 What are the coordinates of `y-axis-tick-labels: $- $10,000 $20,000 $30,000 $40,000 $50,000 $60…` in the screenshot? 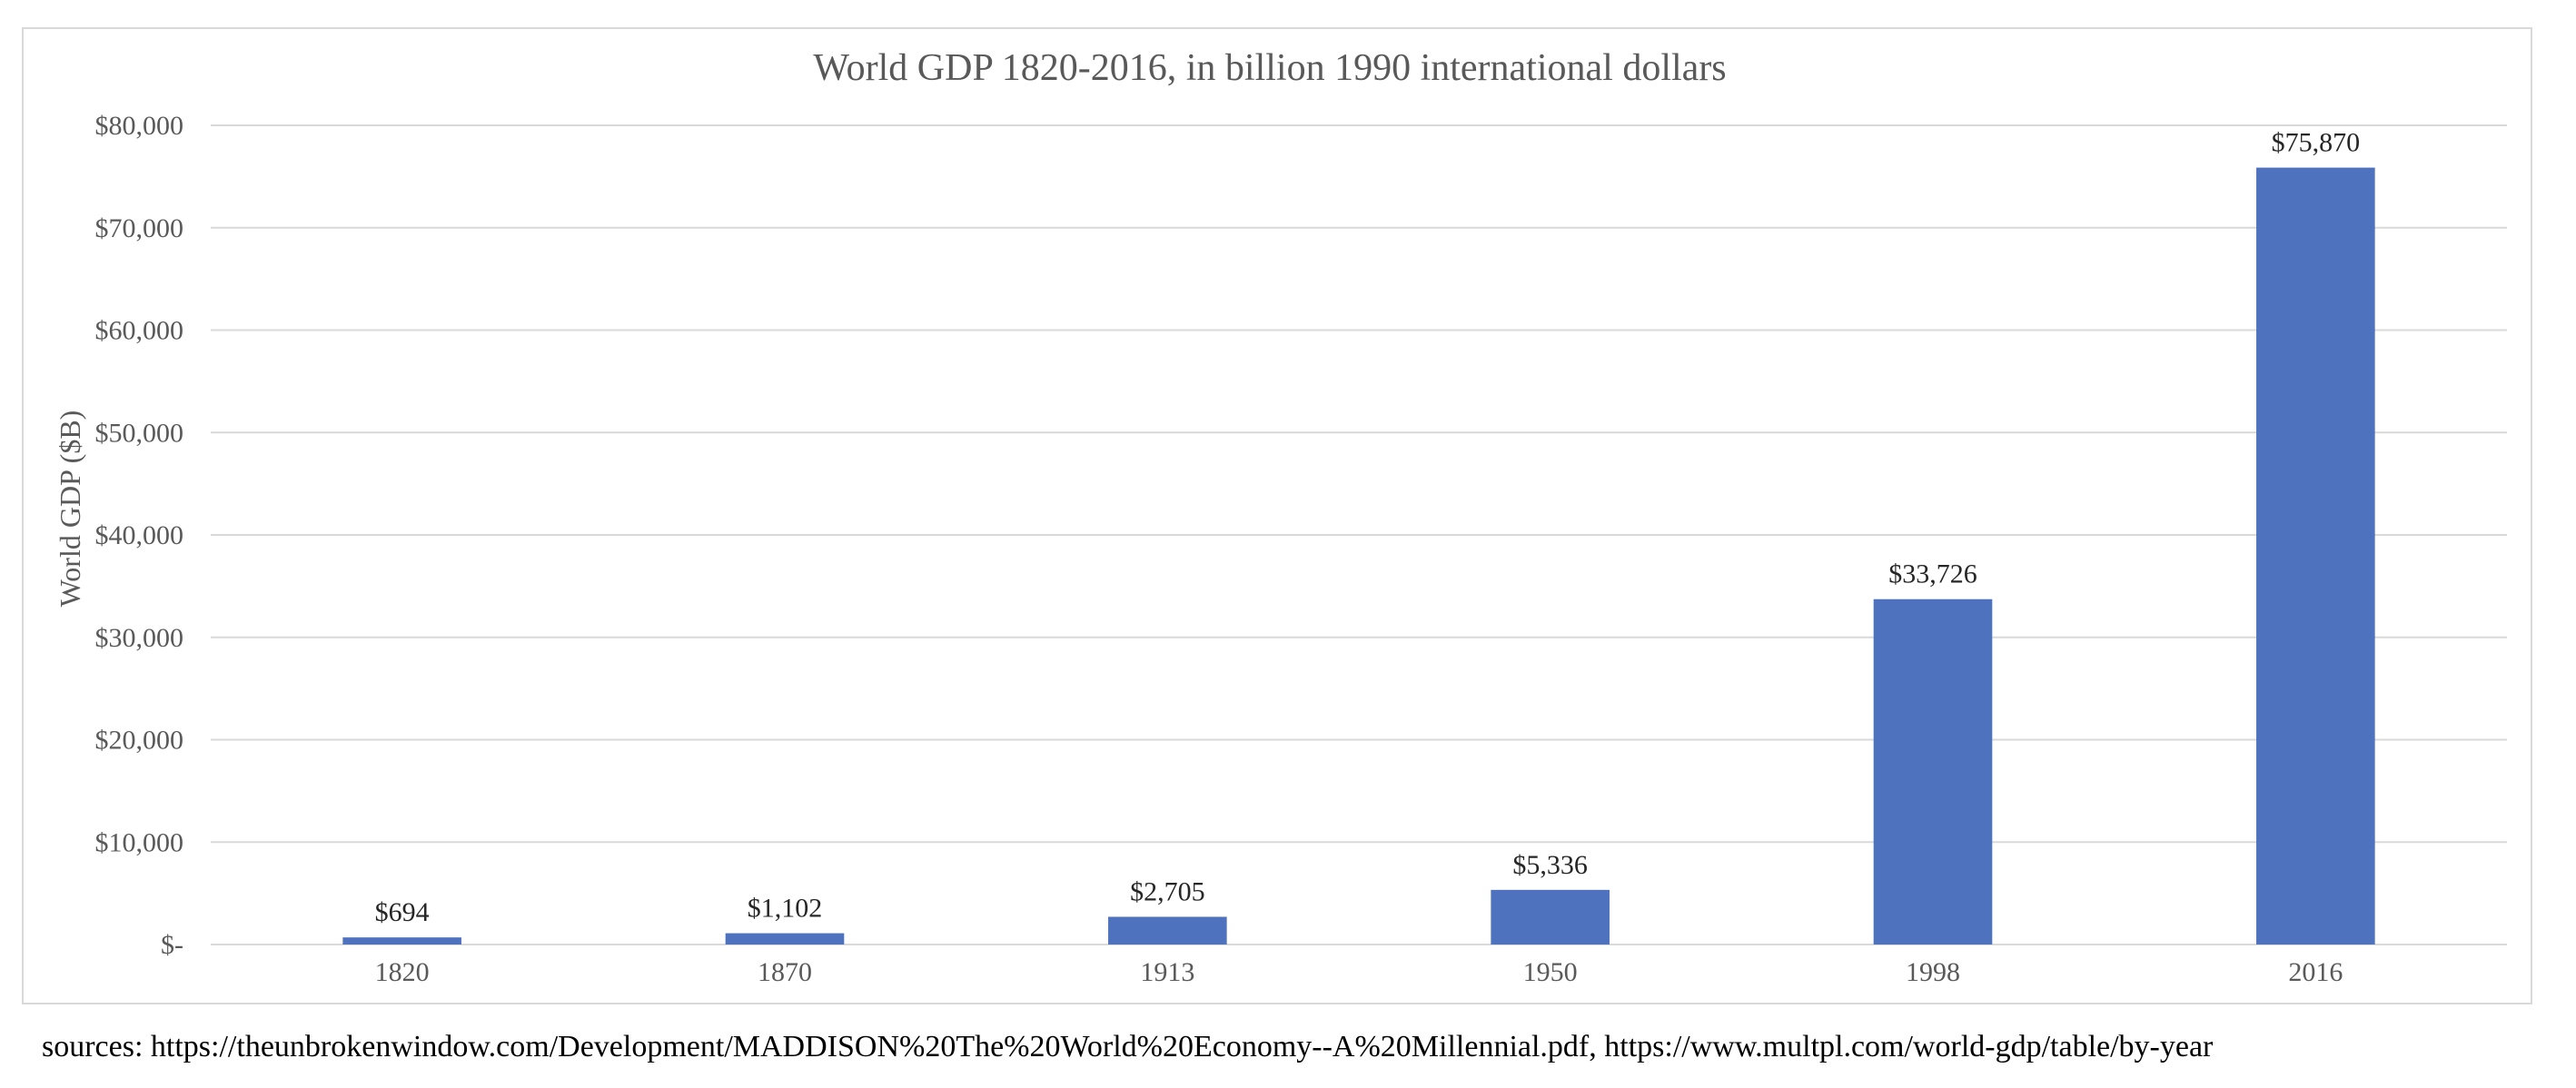 It's located at (139, 535).